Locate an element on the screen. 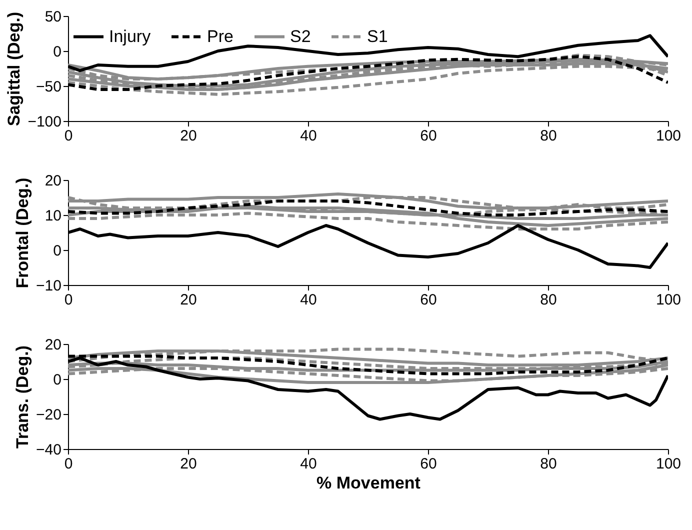  y-tick-label: 50 is located at coordinates (53, 17).